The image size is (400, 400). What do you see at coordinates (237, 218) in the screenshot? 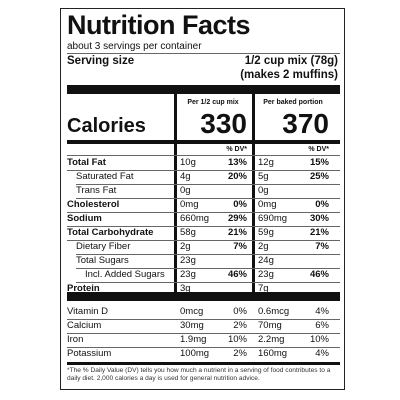
I see `daily-value: 29%` at bounding box center [237, 218].